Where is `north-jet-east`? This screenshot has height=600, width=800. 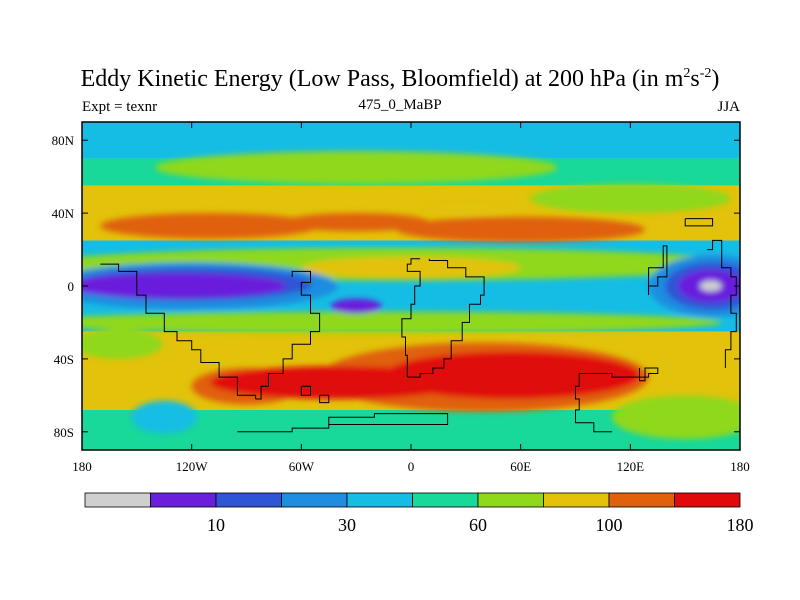 north-jet-east is located at coordinates (520, 229).